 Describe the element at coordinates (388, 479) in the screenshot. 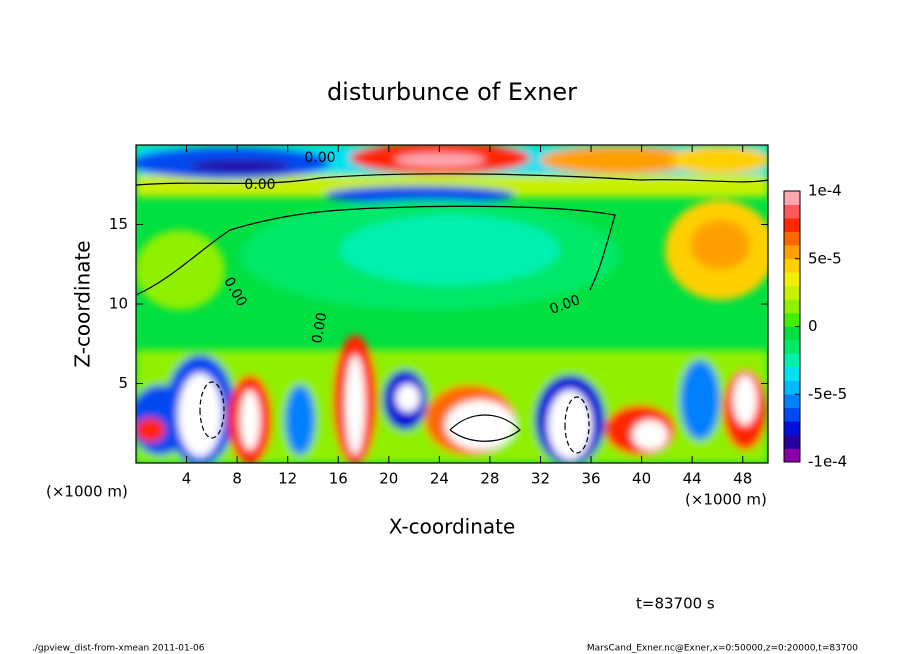

I see `x-tick-label: 20` at that location.